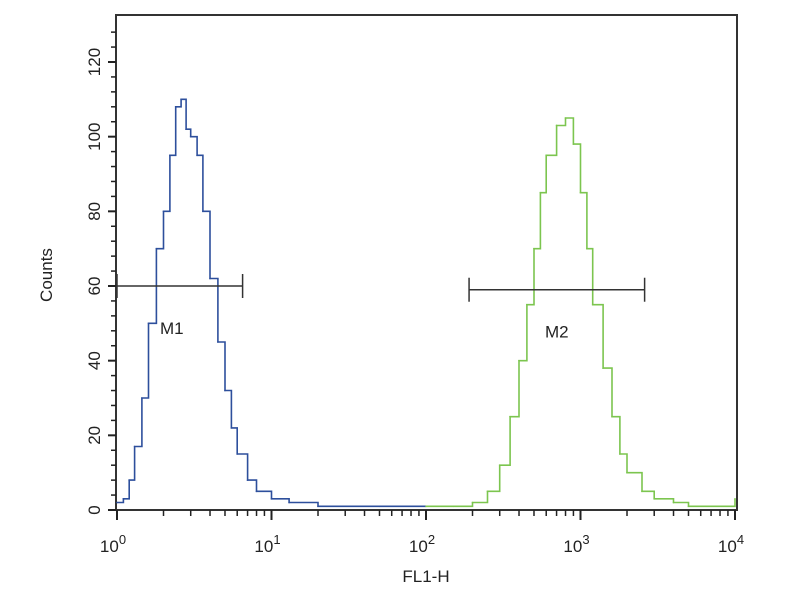  What do you see at coordinates (94, 509) in the screenshot?
I see `y-tick-label: 0` at bounding box center [94, 509].